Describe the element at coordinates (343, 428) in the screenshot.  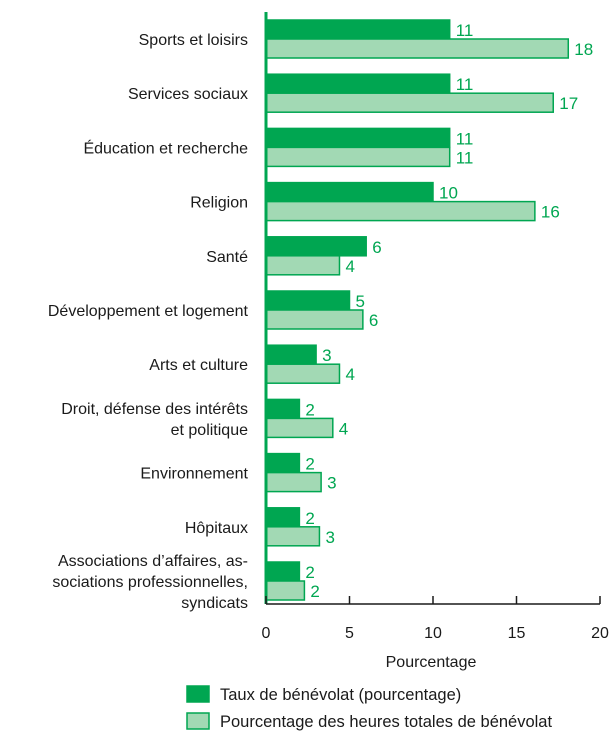
I see `value-label-hours-7: 4` at that location.